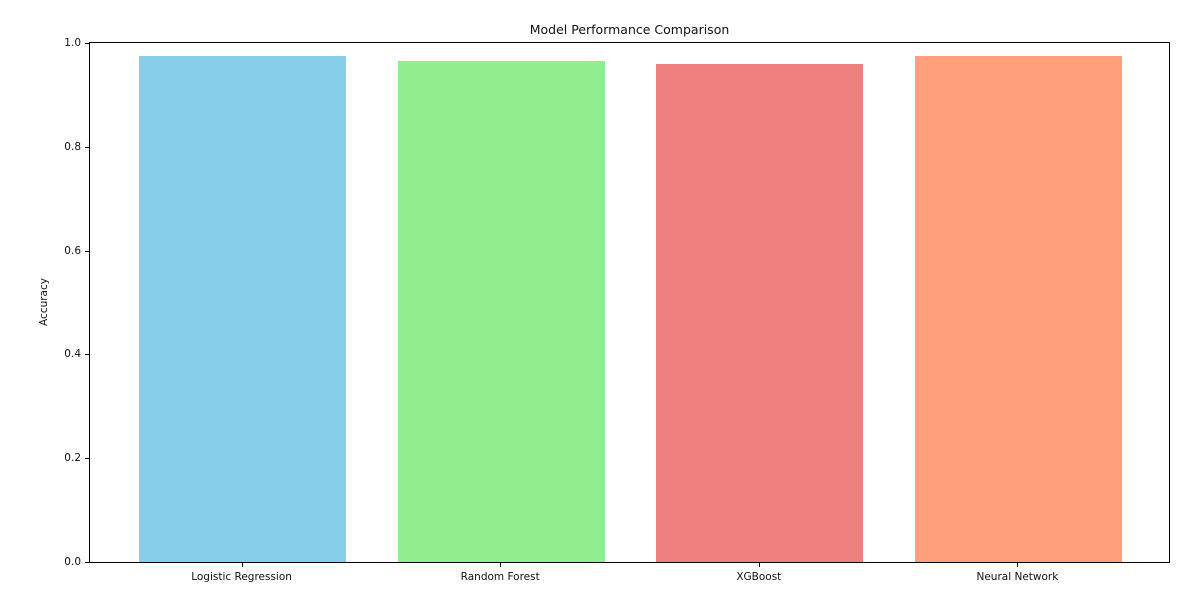  I want to click on x-tick-label: Neural Network, so click(1017, 577).